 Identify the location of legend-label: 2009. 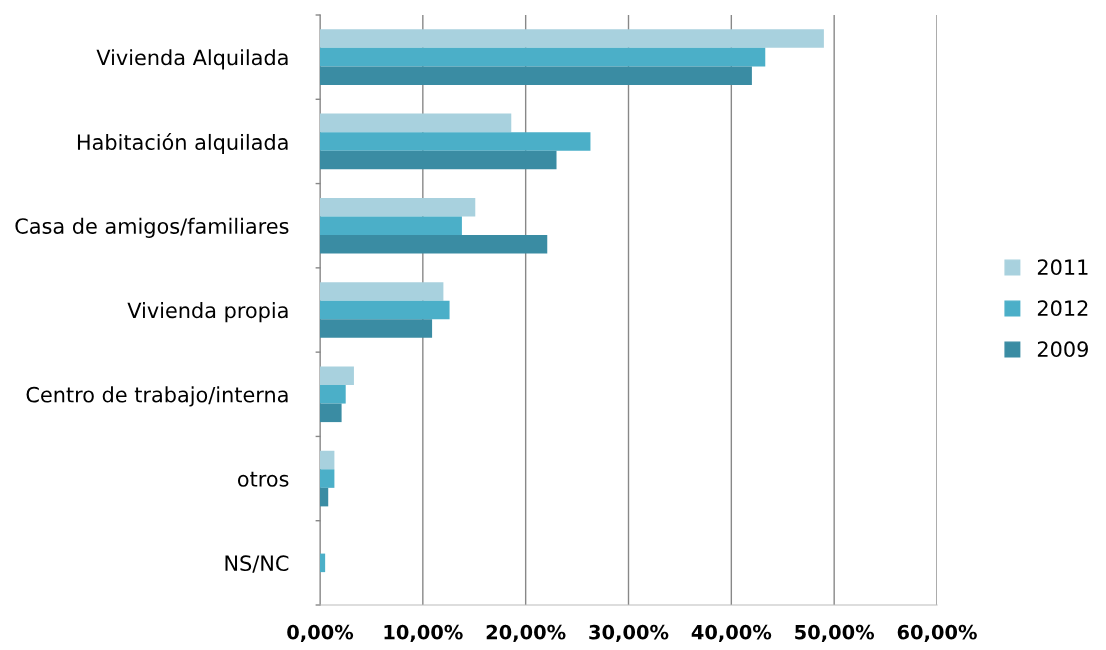
(1062, 349).